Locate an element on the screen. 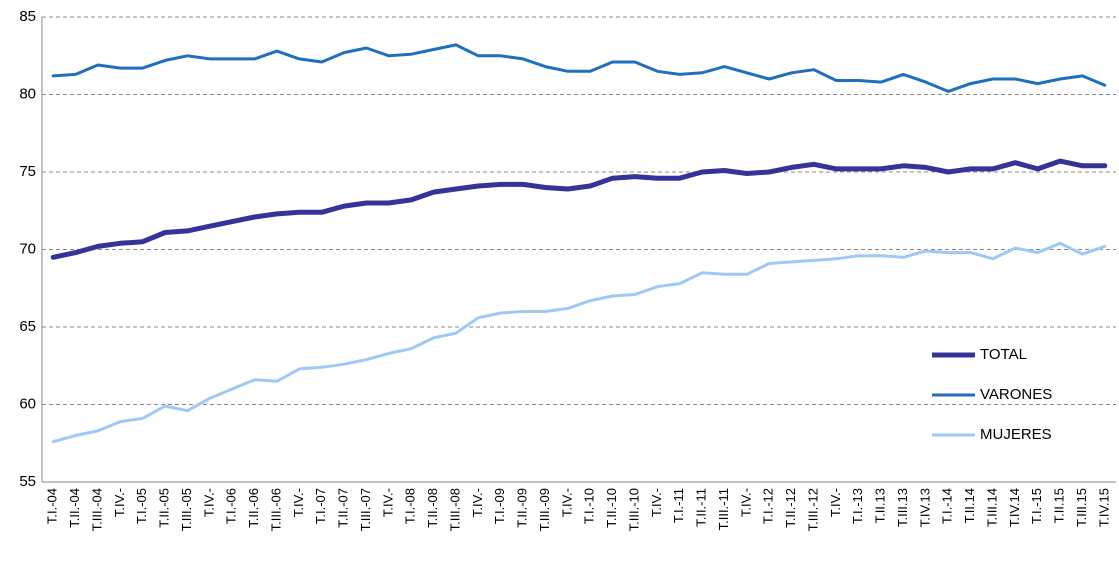 The image size is (1119, 575). legend-label: VARONES is located at coordinates (1016, 394).